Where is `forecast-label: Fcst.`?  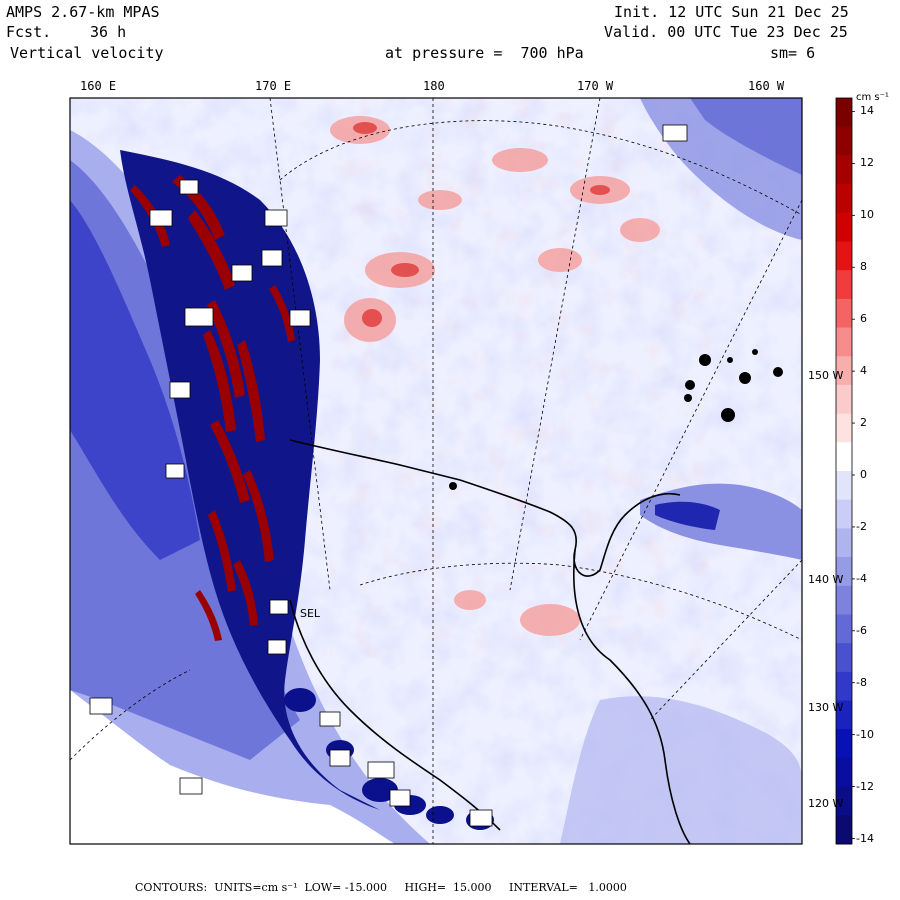 forecast-label: Fcst. is located at coordinates (29, 32).